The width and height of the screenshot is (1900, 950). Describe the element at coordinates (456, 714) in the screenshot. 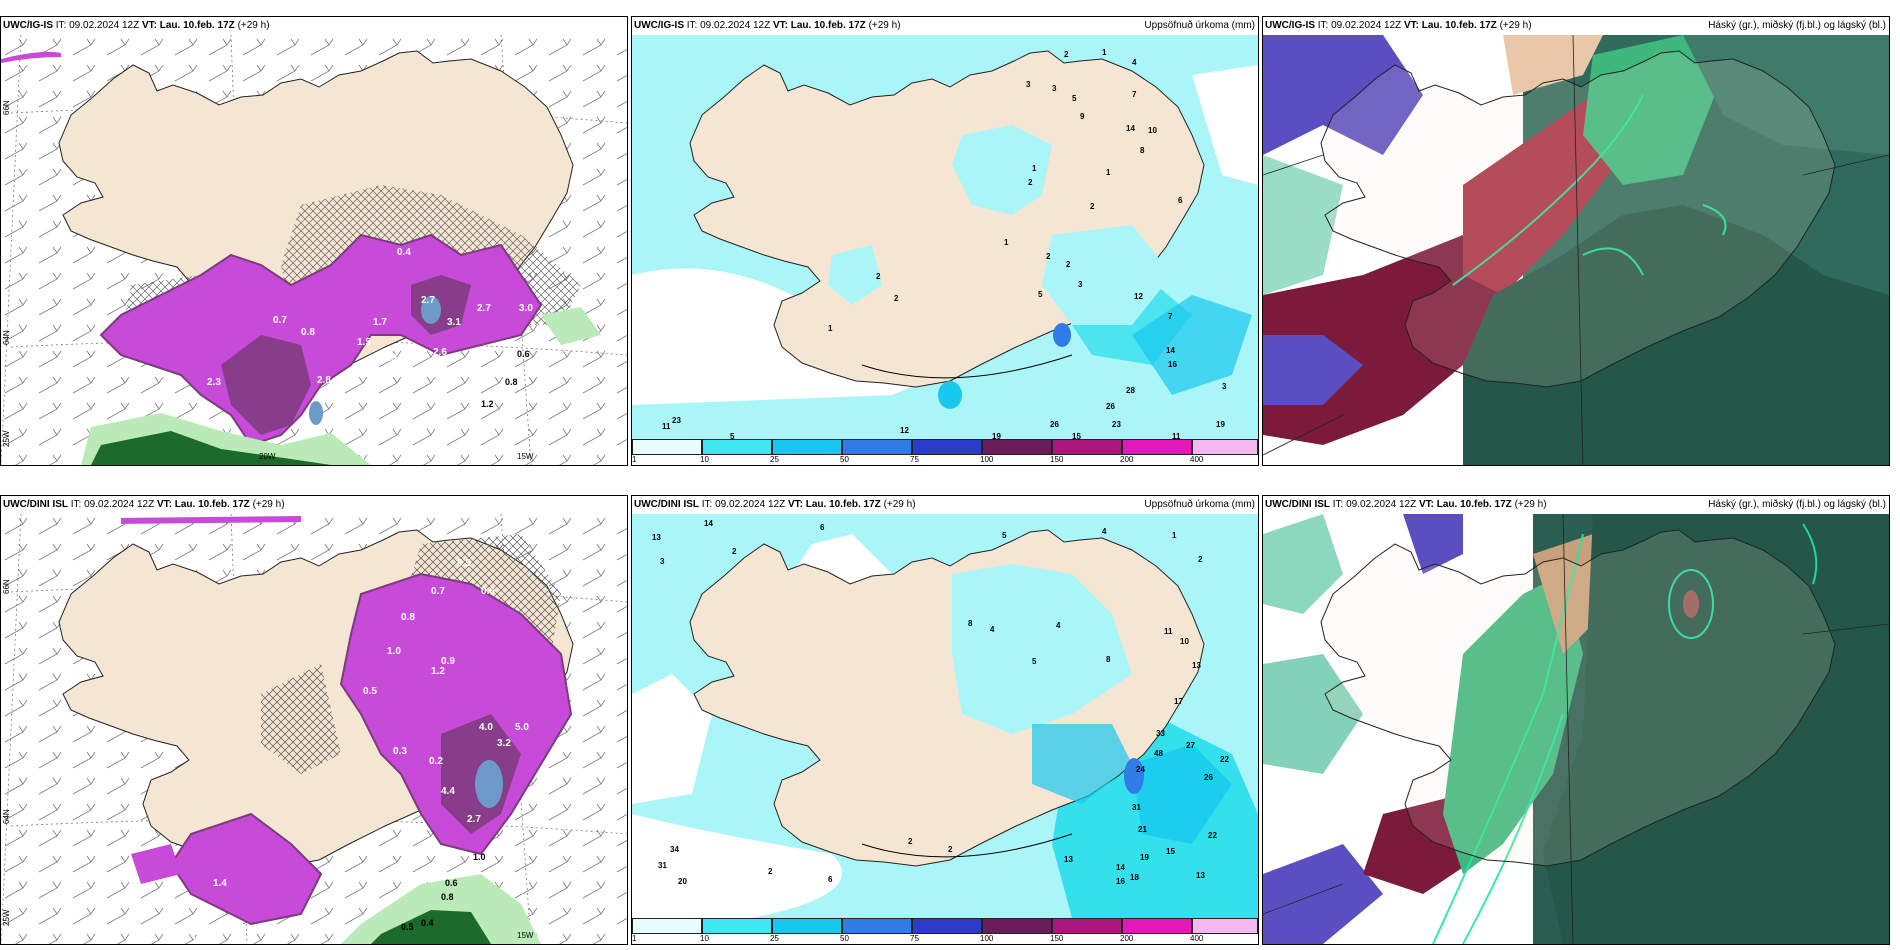

I see `snowfall-area` at that location.